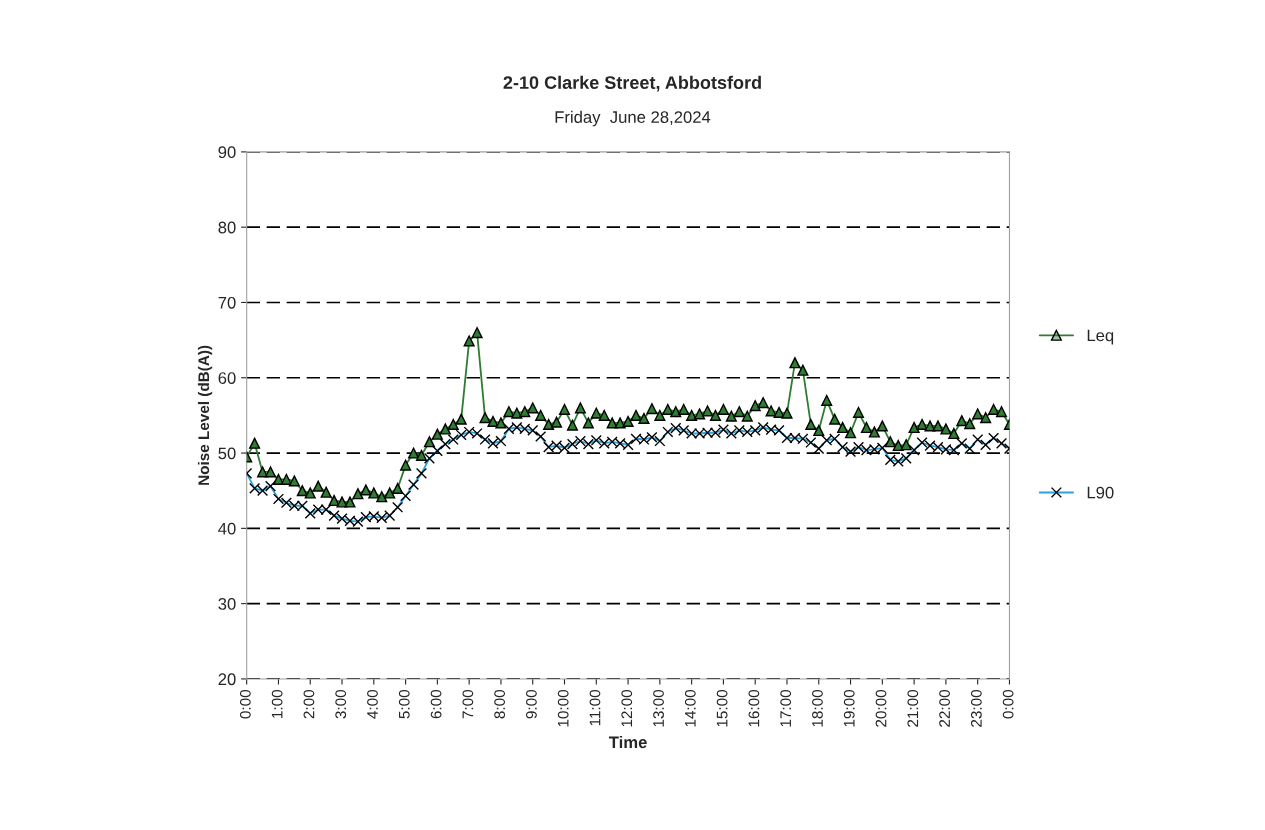 The image size is (1265, 830). Describe the element at coordinates (341, 704) in the screenshot. I see `x-tick-label: 3:00` at that location.